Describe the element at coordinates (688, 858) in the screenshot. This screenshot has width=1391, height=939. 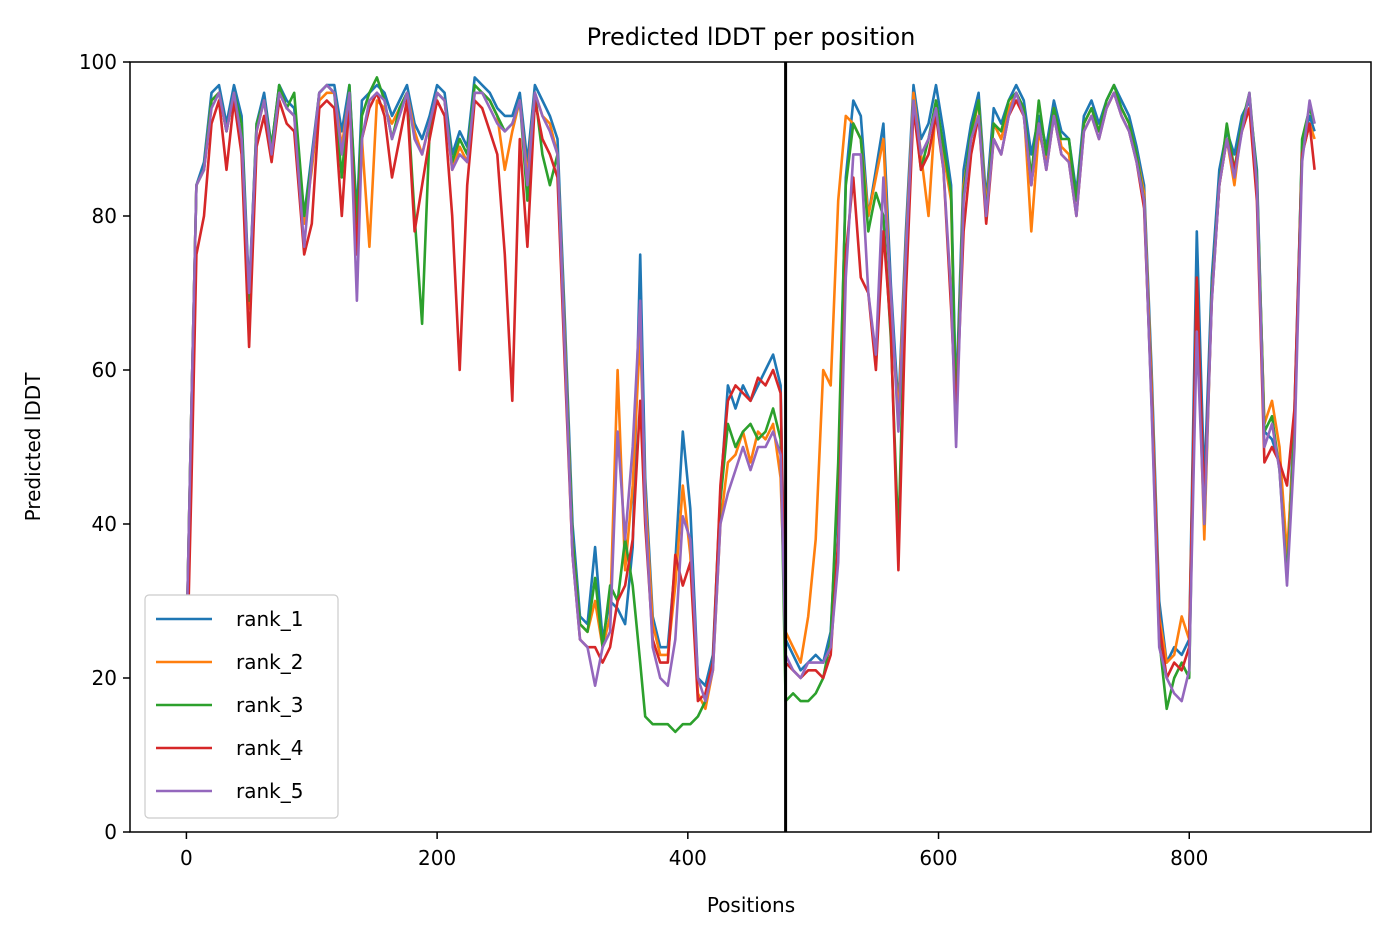
I see `x-tick-label: 400` at that location.